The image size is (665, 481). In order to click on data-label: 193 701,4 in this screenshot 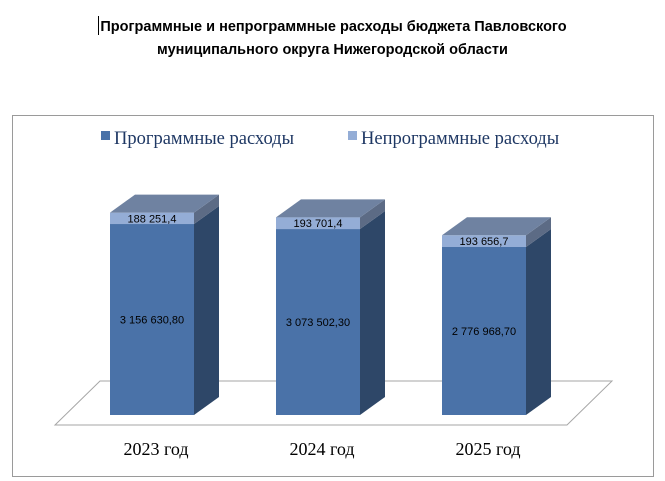, I will do `click(318, 224)`.